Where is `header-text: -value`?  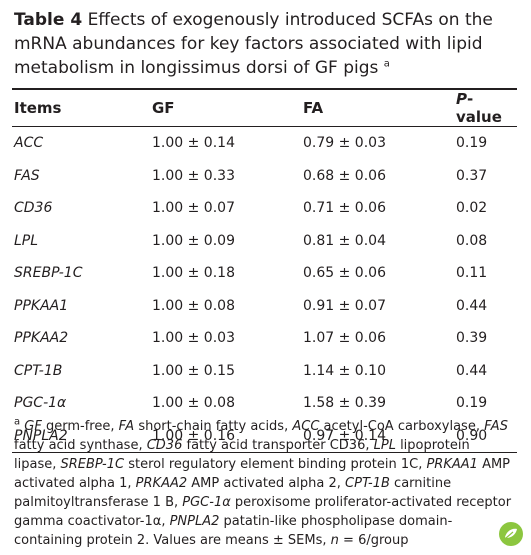
header-text: -value is located at coordinates (479, 108).